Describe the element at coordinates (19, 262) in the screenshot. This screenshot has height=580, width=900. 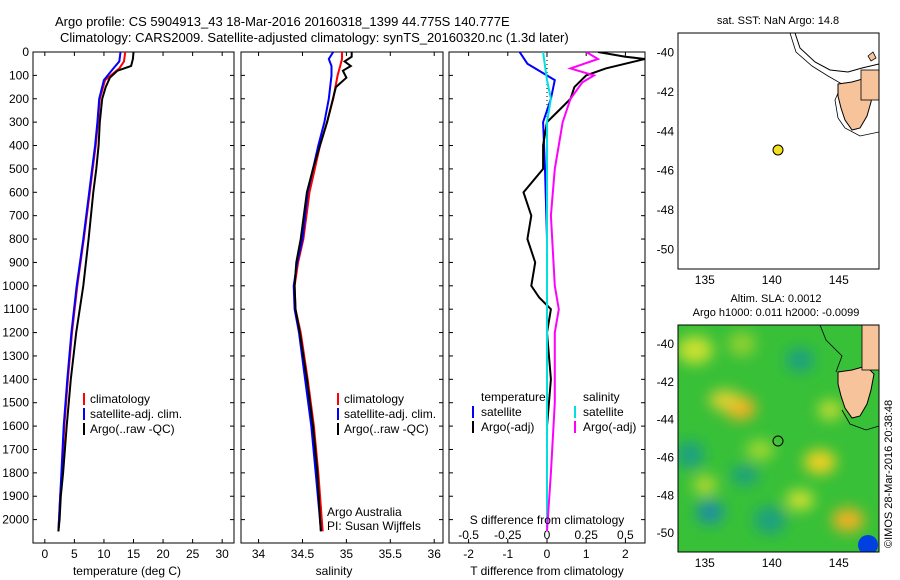
I see `y-tick-label: 900` at that location.